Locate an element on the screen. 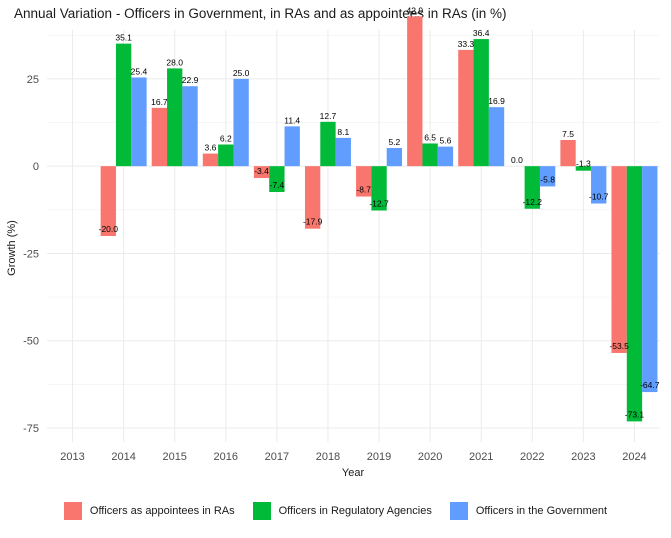 The width and height of the screenshot is (671, 538). data-label: 5.2 is located at coordinates (394, 142).